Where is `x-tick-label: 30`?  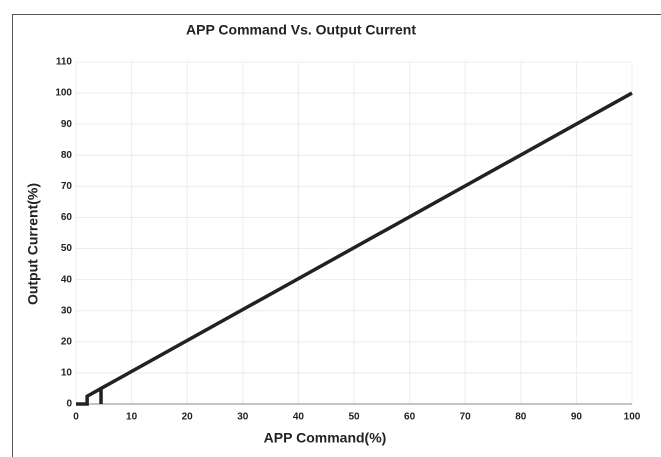 x-tick-label: 30 is located at coordinates (243, 417).